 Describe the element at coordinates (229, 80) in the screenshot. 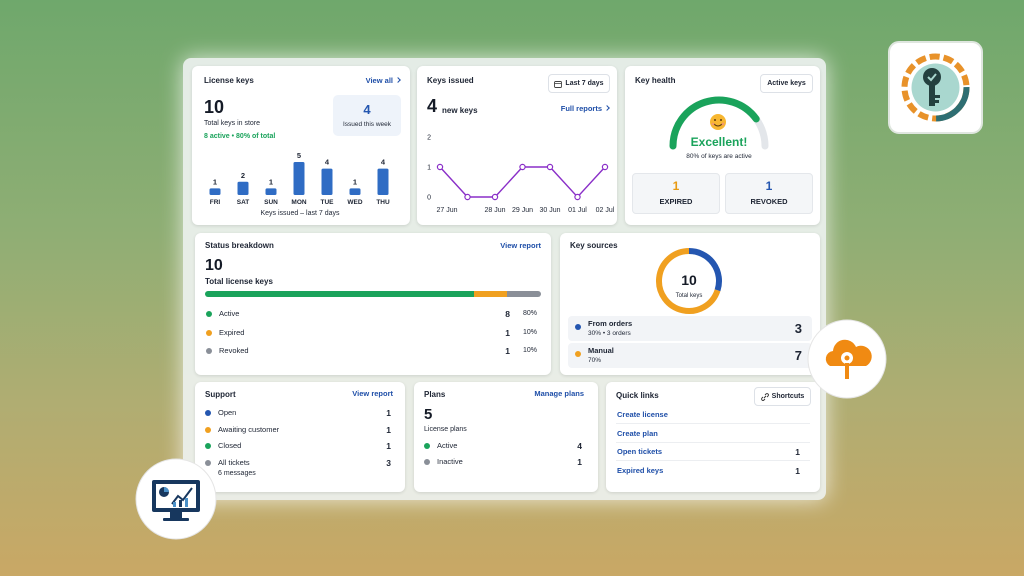

I see `card-title: License keys` at that location.